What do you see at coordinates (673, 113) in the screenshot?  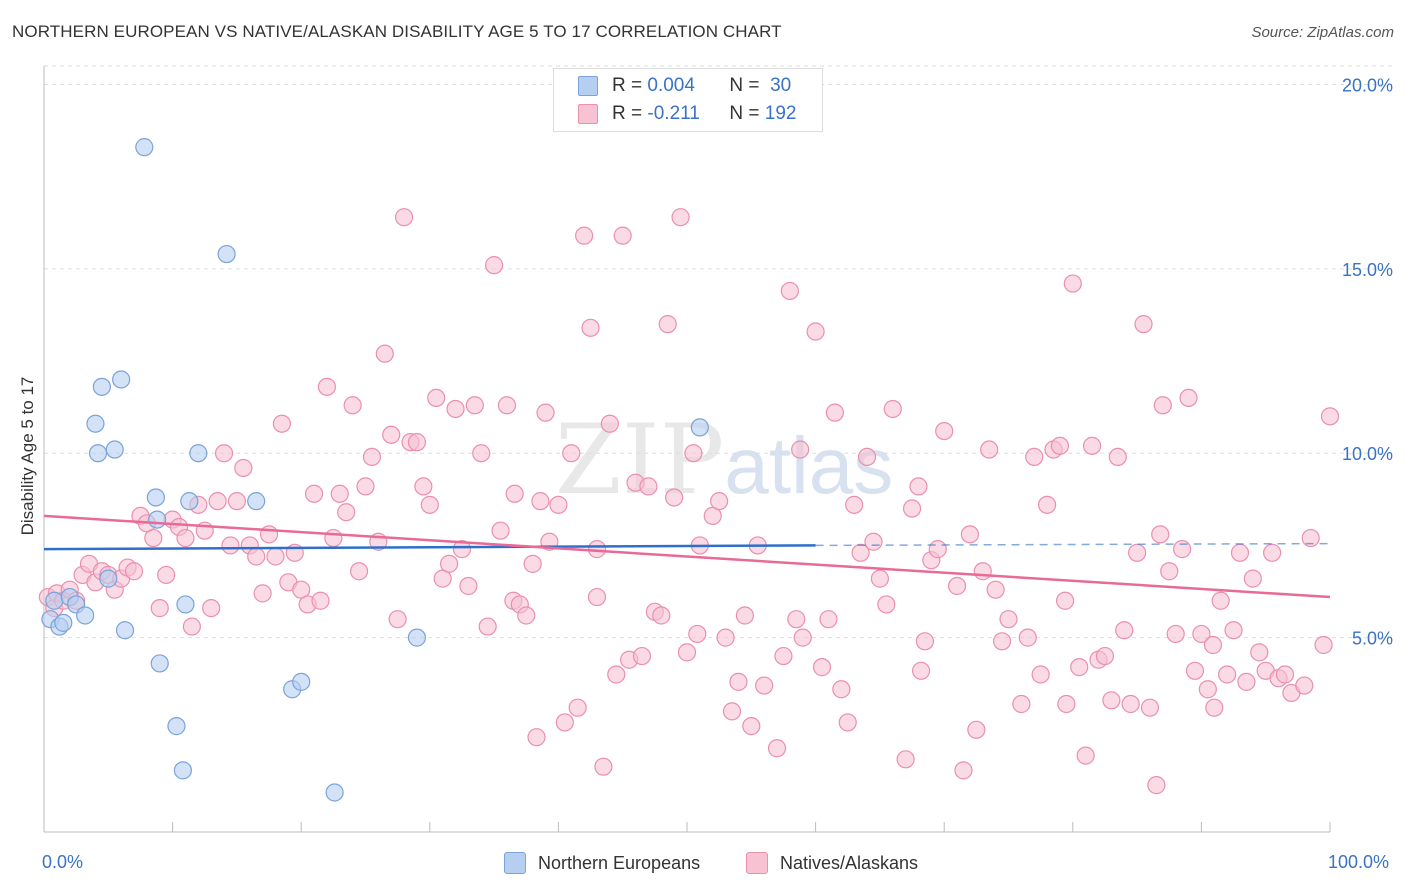 I see `r-value: -0.211` at bounding box center [673, 113].